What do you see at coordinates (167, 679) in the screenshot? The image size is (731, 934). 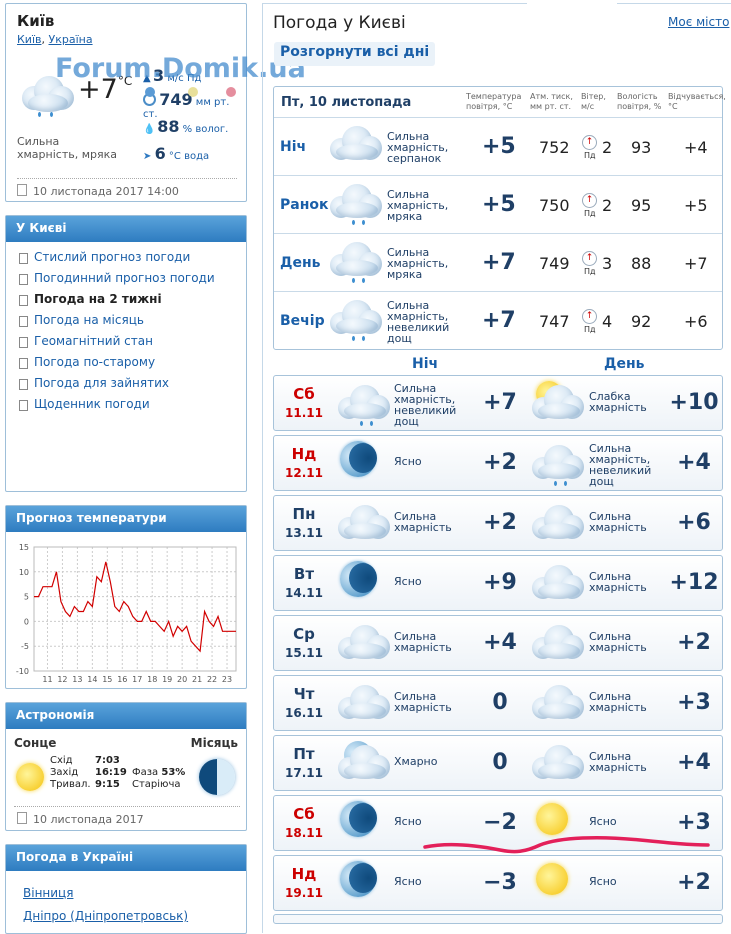 I see `chart-xtick: 19` at bounding box center [167, 679].